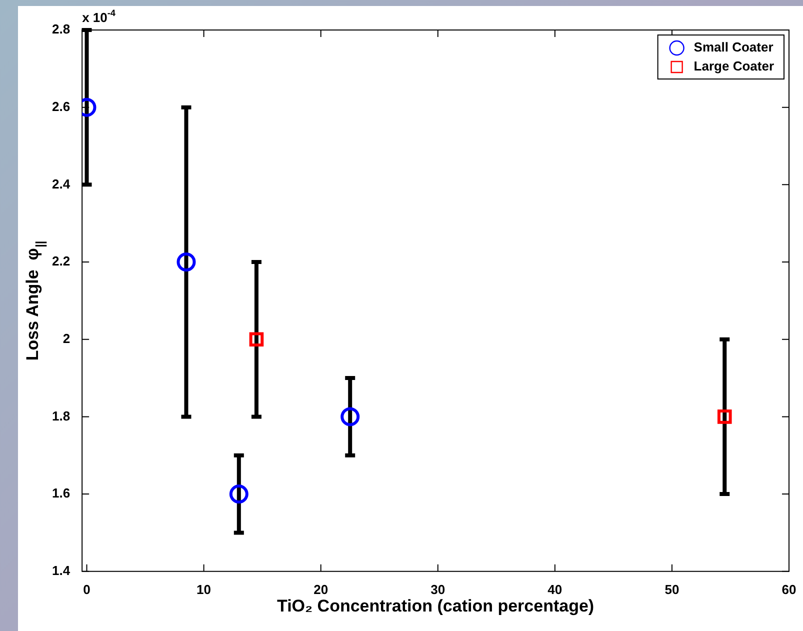 This screenshot has width=803, height=631. I want to click on y-axis-title: Loss Angle φ||, so click(35, 300).